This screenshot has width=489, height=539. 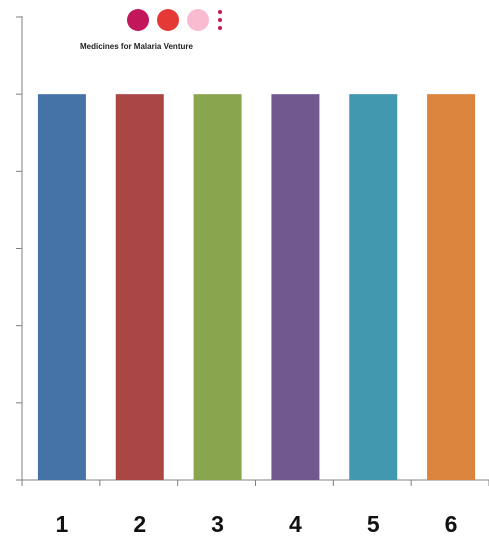 What do you see at coordinates (136, 46) in the screenshot?
I see `logo-text: Medicines for Malaria Venture` at bounding box center [136, 46].